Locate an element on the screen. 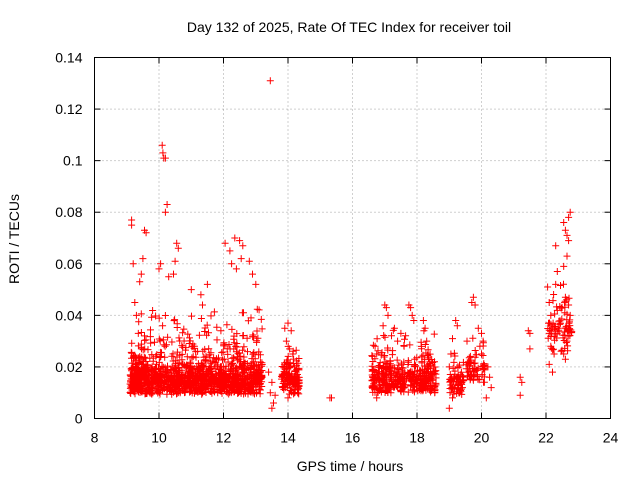 This screenshot has height=480, width=640. y-tick-label: 0.1 is located at coordinates (73, 161).